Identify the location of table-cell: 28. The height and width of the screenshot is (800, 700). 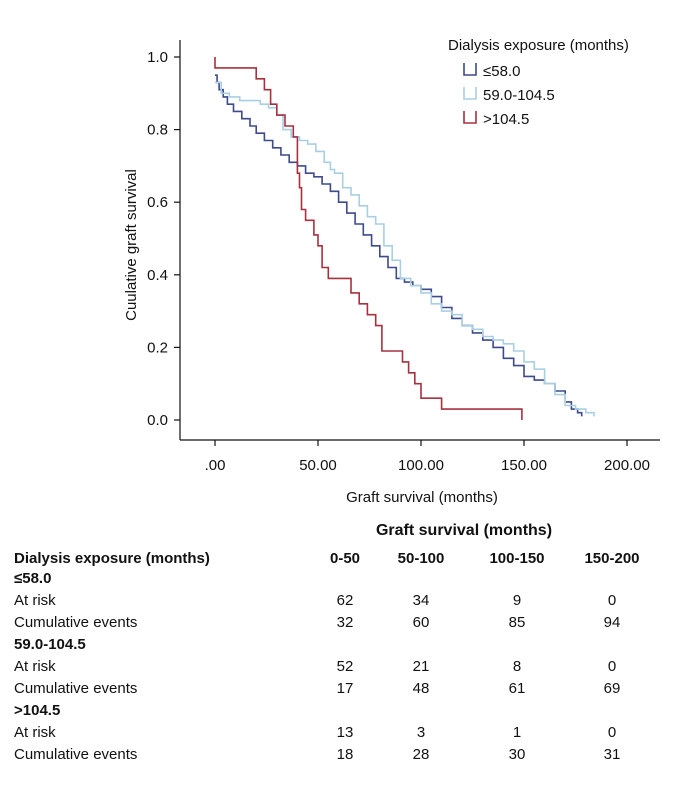
(421, 754).